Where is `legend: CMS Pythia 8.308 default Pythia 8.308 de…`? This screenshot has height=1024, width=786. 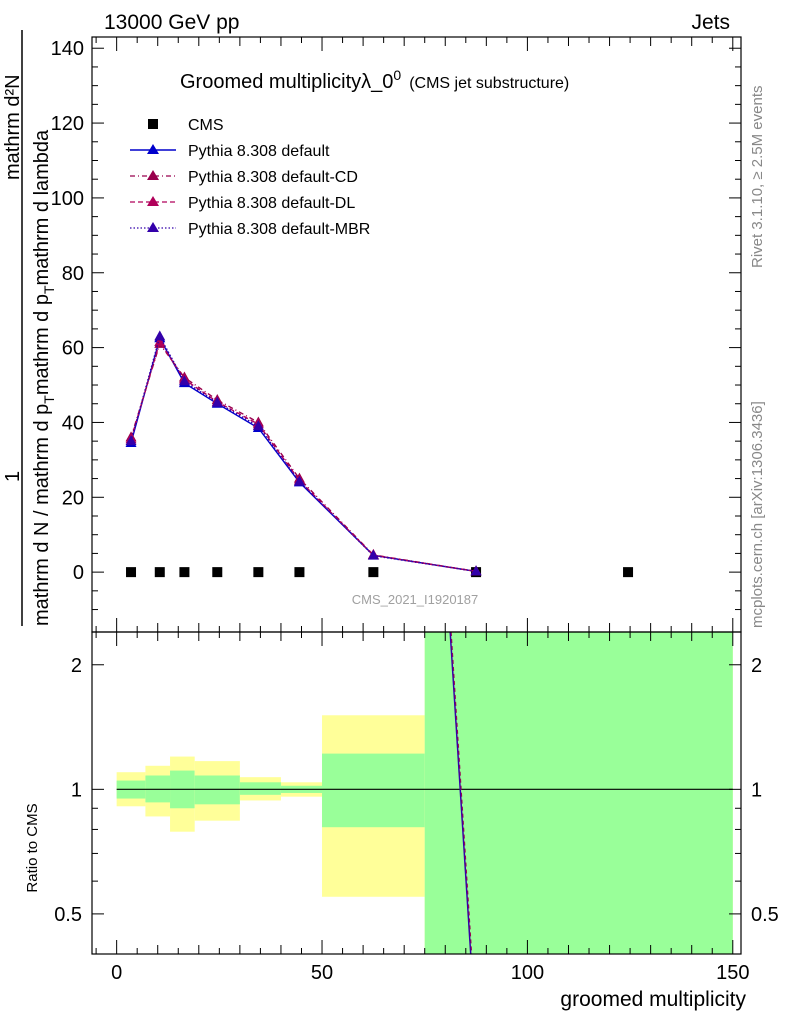
legend: CMS Pythia 8.308 default Pythia 8.308 de… is located at coordinates (250, 177).